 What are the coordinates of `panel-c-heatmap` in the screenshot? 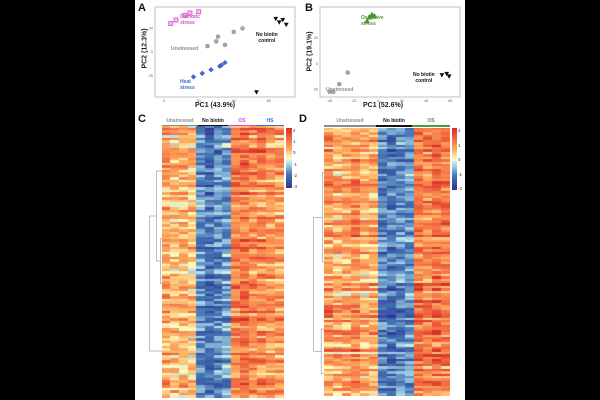 It's located at (223, 262).